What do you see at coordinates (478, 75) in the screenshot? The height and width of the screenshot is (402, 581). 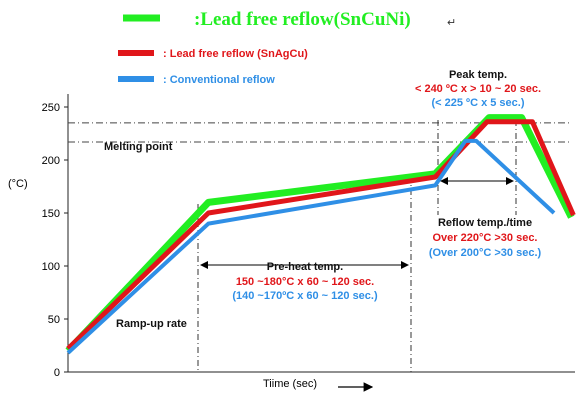 I see `peak-title: Peak temp.` at bounding box center [478, 75].